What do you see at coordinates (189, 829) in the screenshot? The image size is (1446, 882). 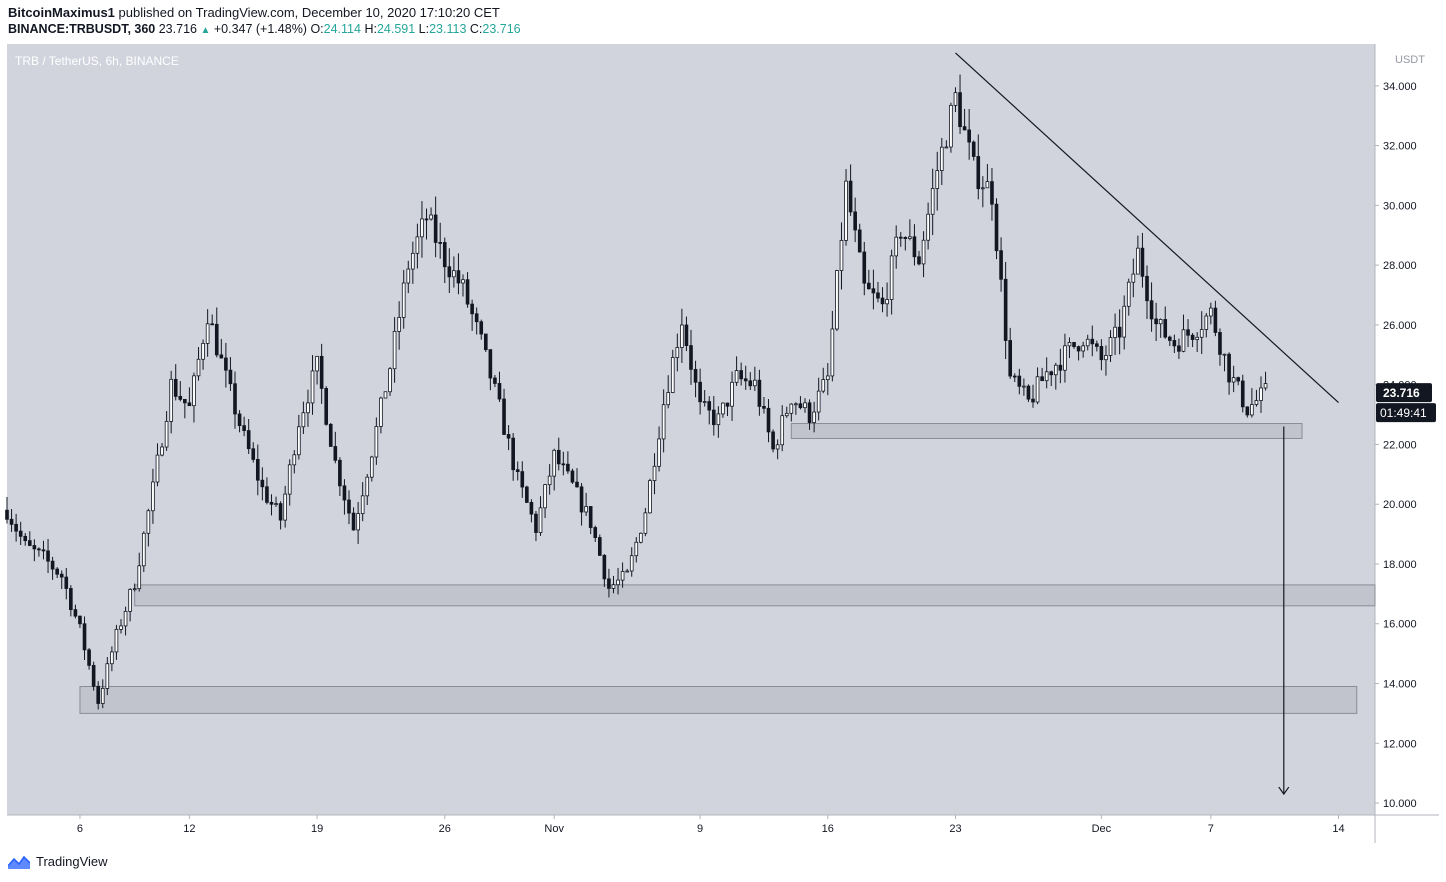 I see `x-tick-label: 12` at bounding box center [189, 829].